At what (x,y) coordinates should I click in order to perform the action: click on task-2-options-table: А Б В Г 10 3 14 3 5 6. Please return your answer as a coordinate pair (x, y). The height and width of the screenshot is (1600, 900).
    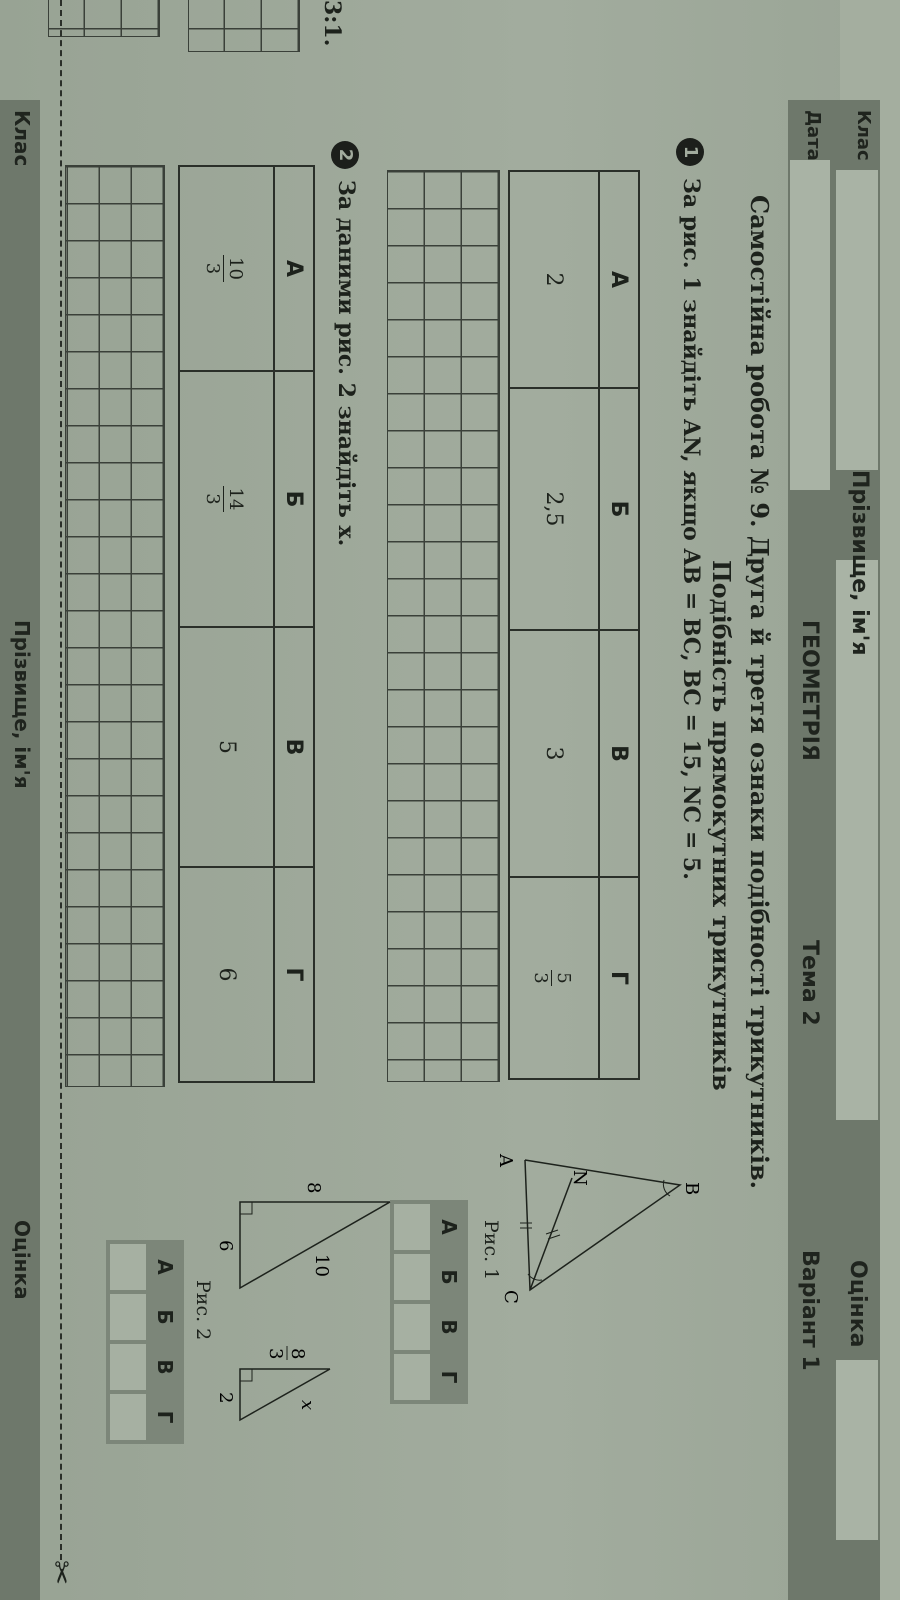
    Looking at the image, I should click on (246, 624).